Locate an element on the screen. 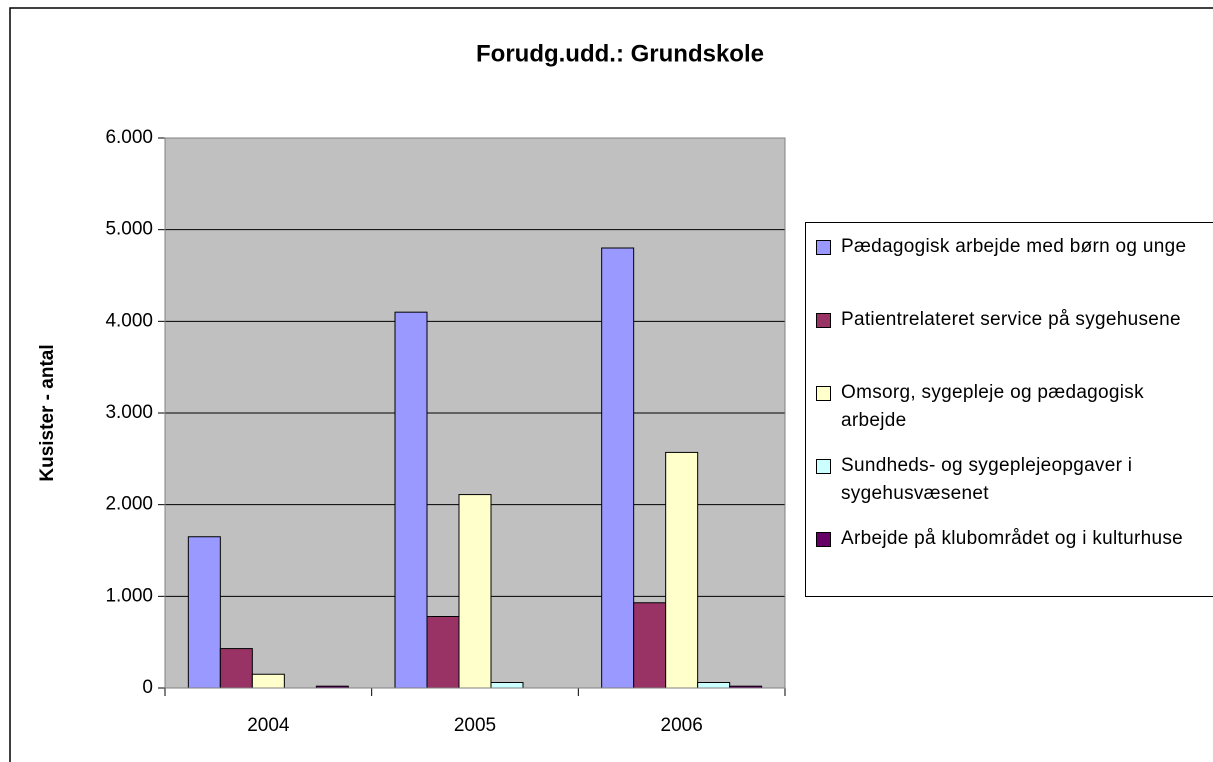 This screenshot has height=762, width=1213. y-tick-label: 5.000 is located at coordinates (129, 229).